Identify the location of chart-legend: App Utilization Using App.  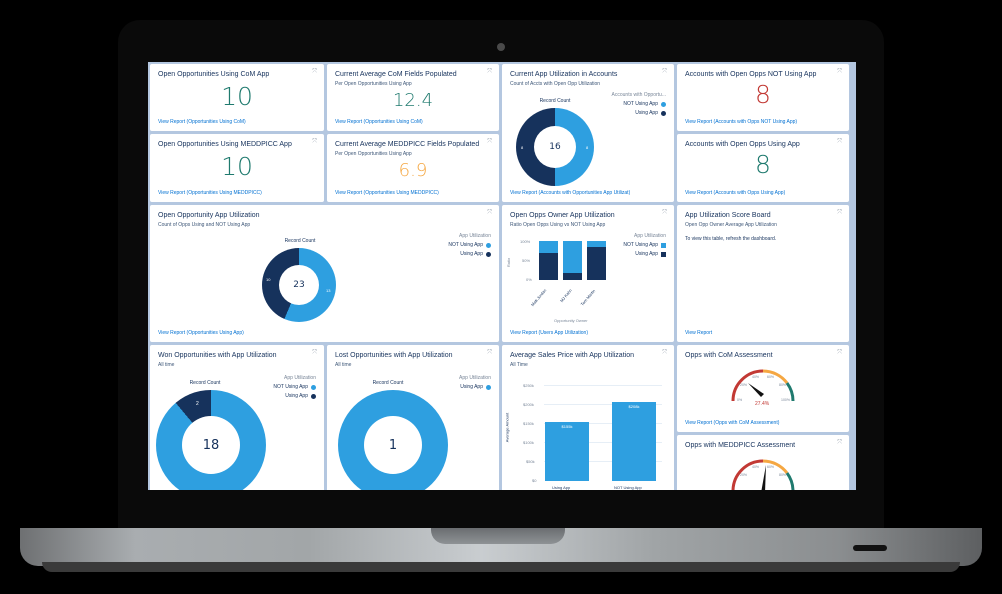
(475, 384).